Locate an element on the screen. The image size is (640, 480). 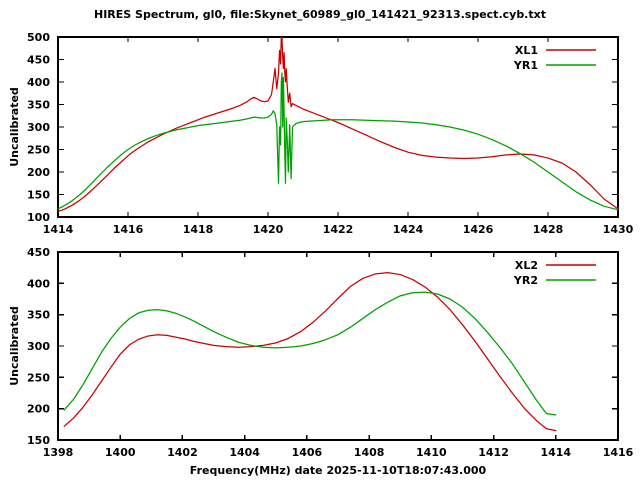
bottom-ytick-label: 400 is located at coordinates (38, 283).